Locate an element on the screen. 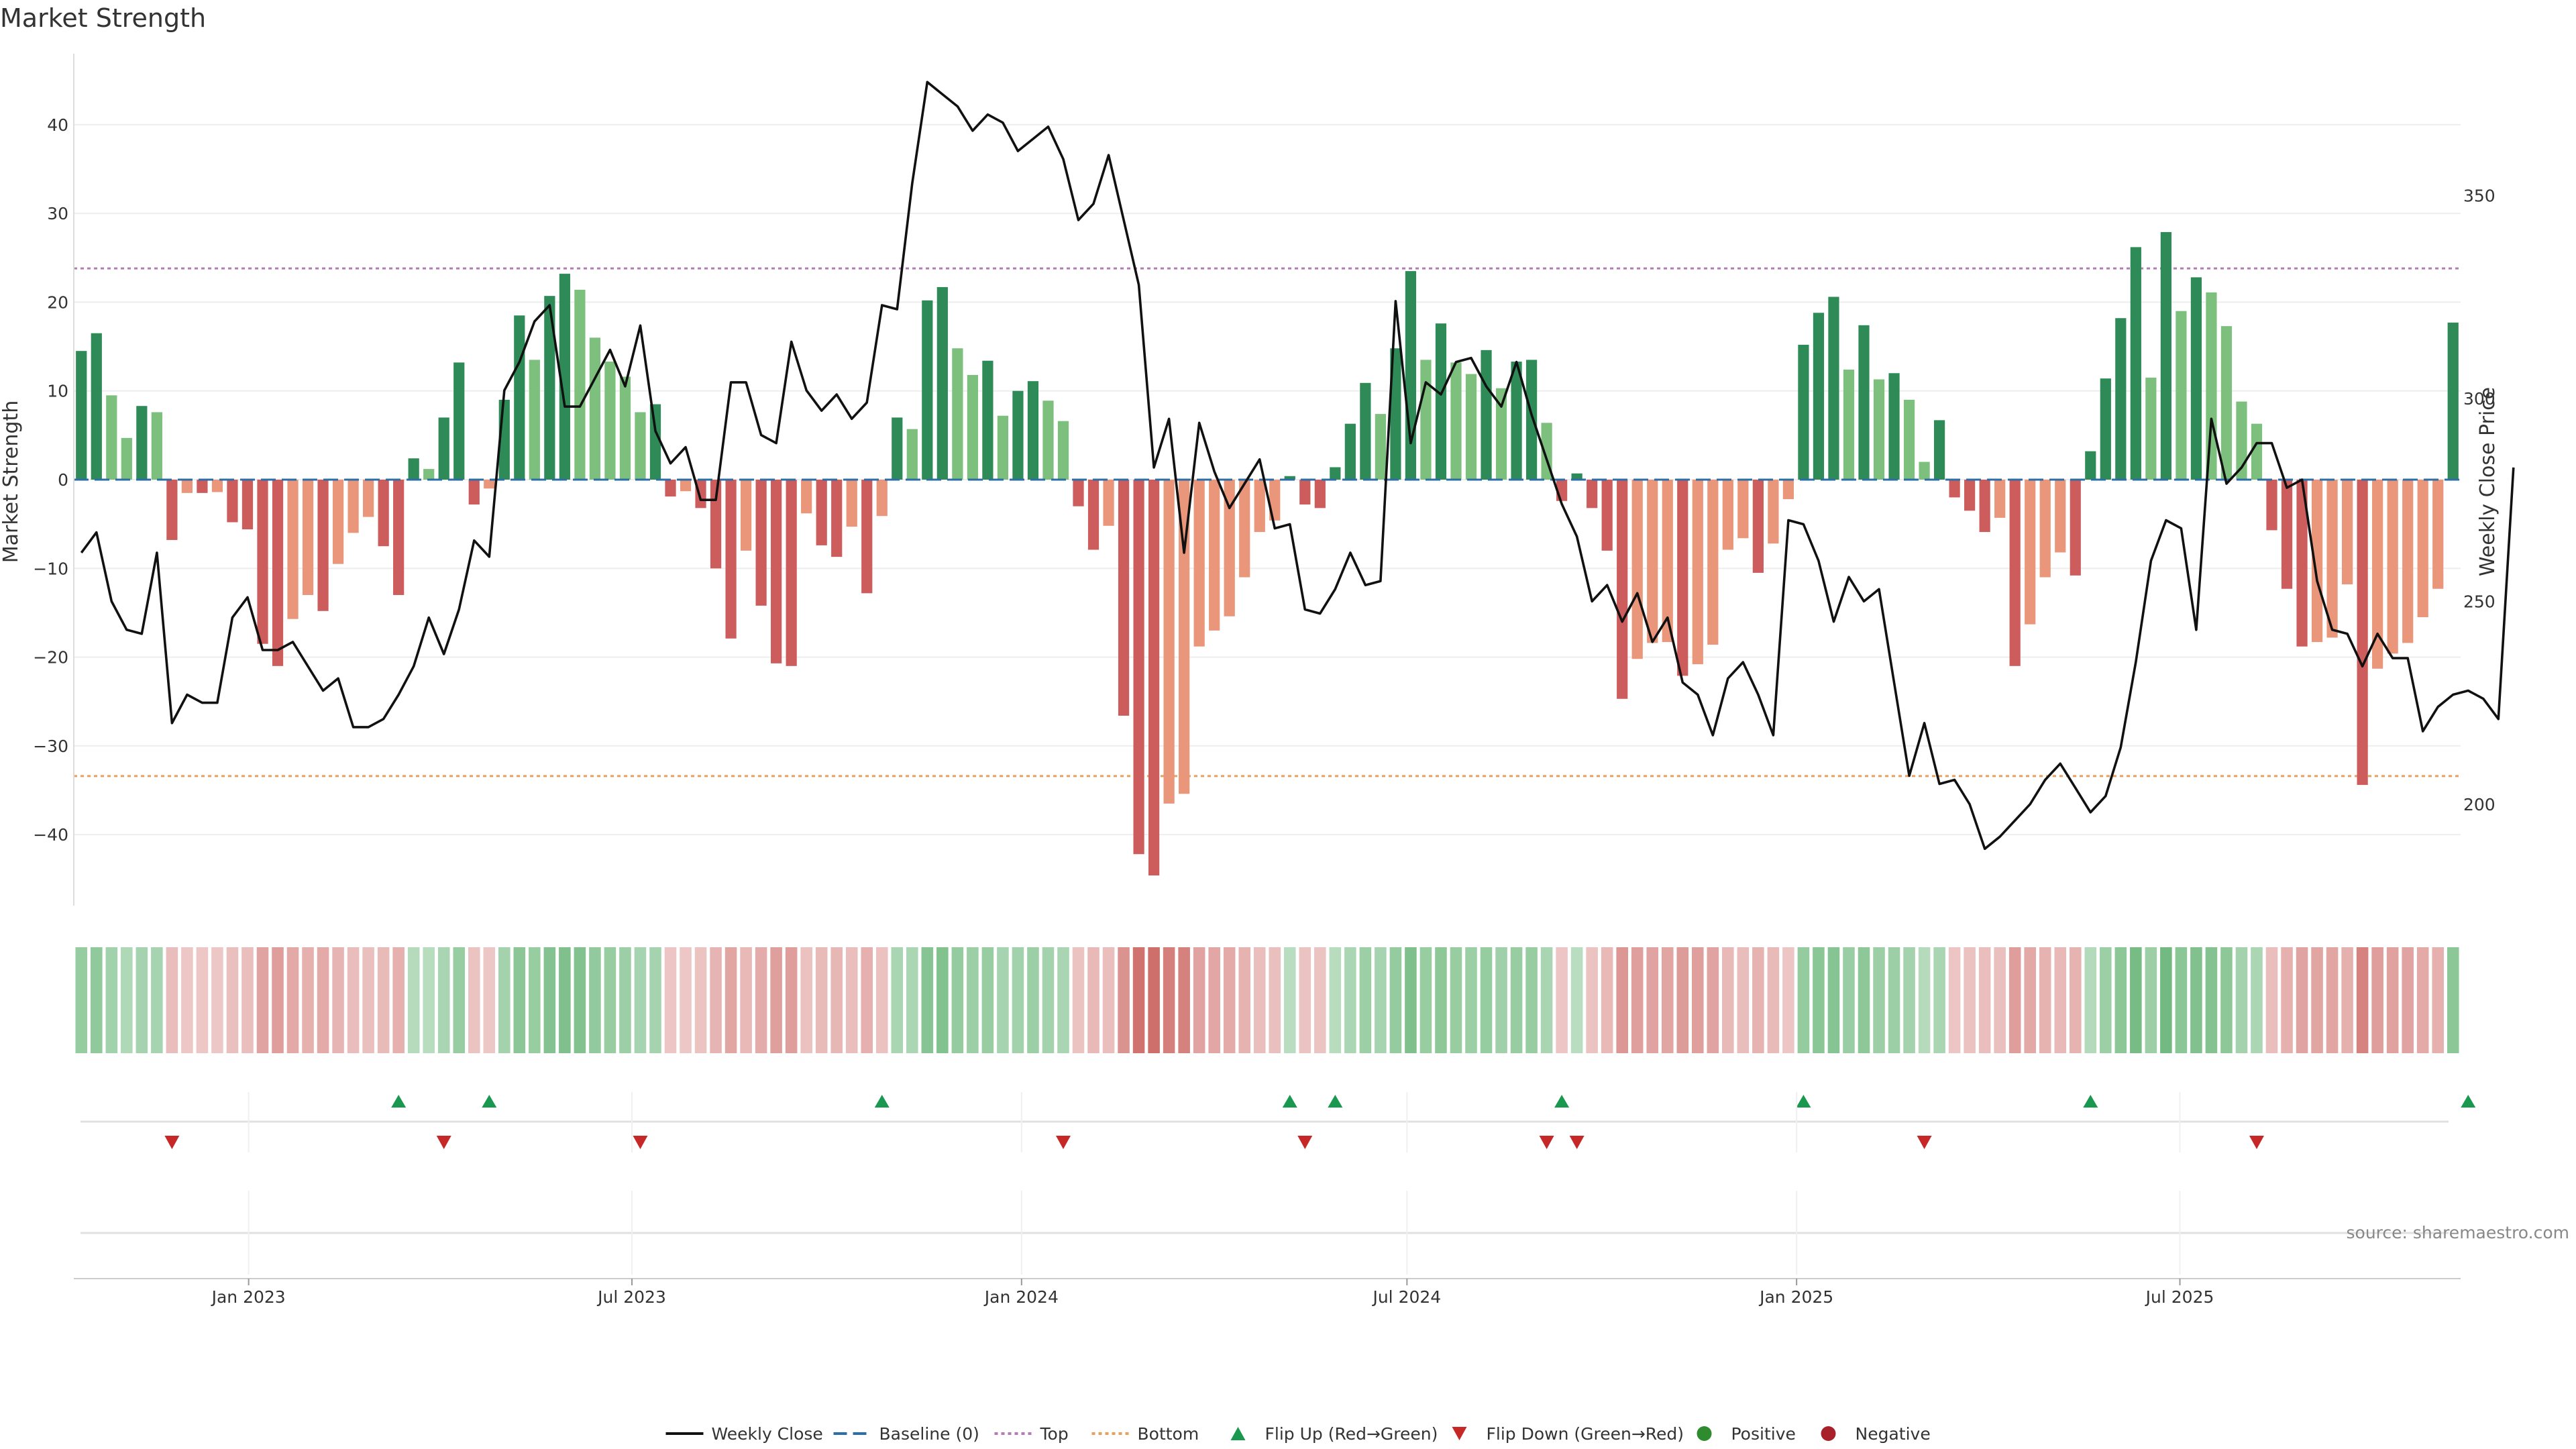  y-tick-label: 20 is located at coordinates (57, 302).